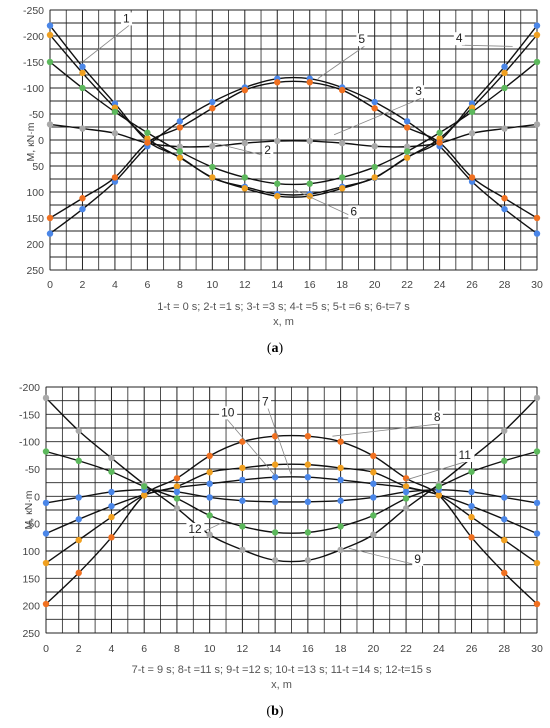 This screenshot has height=728, width=550. I want to click on annotation-label-1: 1, so click(126, 18).